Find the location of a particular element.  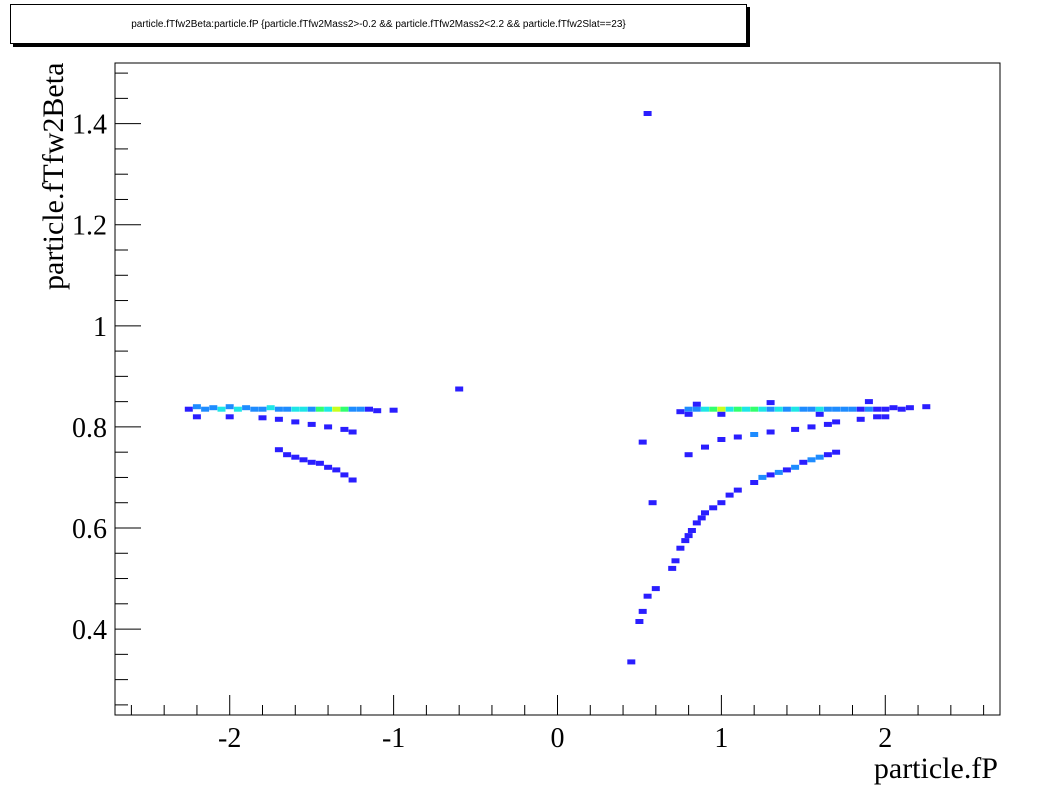

y-tick-label: 0.6 is located at coordinates (89, 529).